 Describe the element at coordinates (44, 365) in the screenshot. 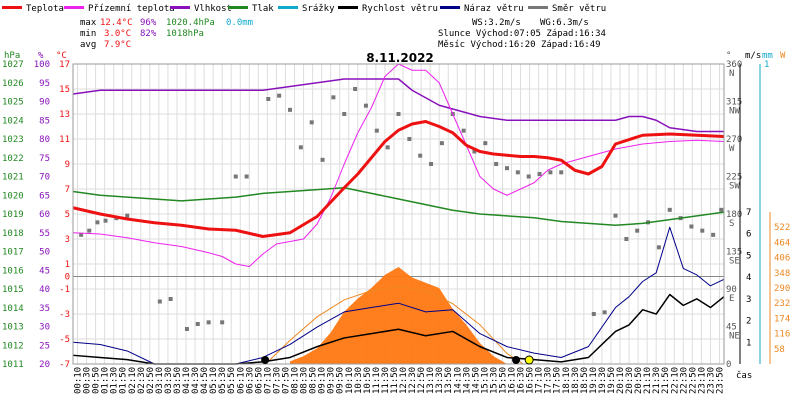

I see `pct-tick-label: 20` at that location.